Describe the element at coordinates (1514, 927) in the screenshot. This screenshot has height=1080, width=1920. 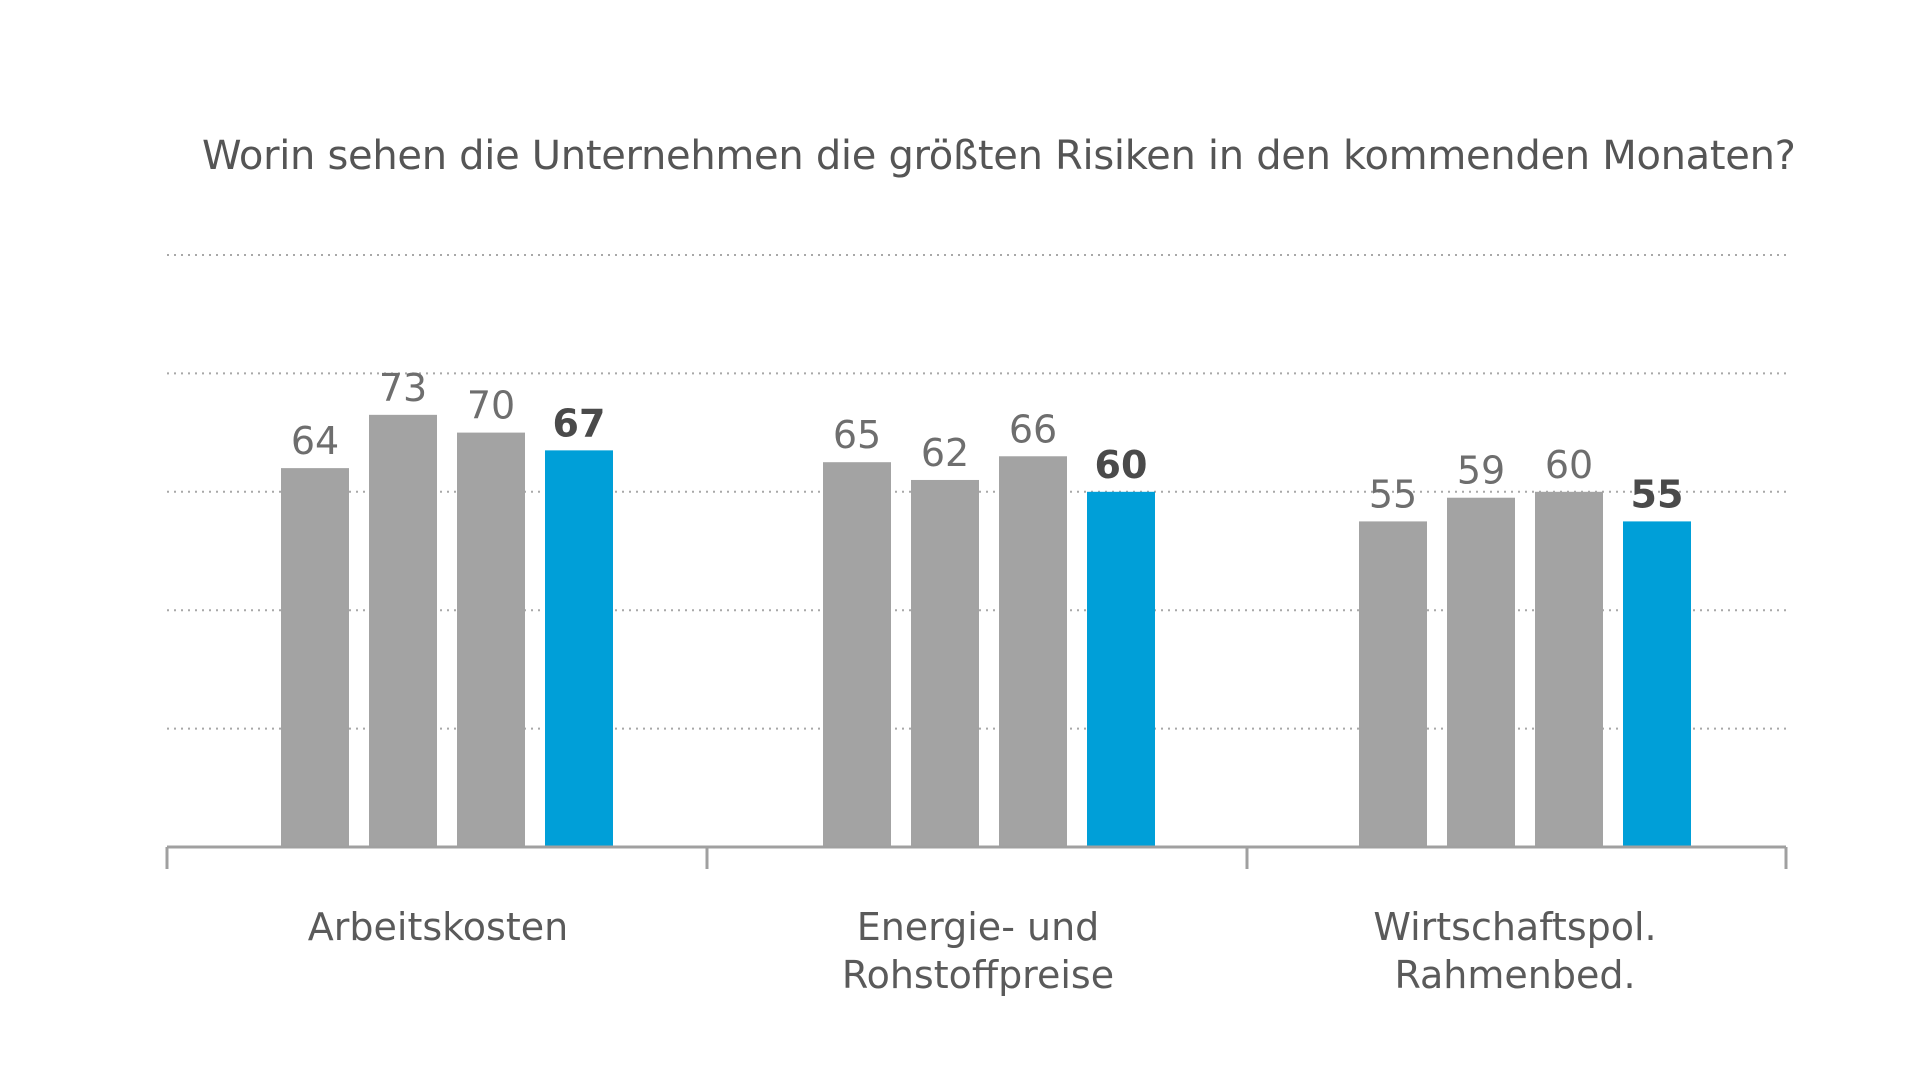
I see `category-label-line: Wirtschaftspol.` at that location.